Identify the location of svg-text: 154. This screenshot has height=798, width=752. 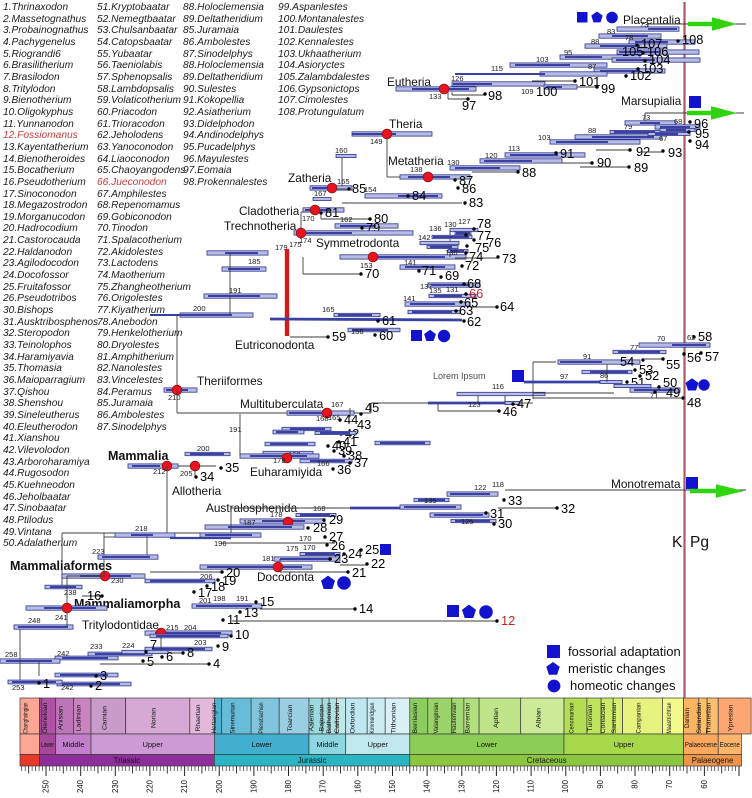
(370, 189).